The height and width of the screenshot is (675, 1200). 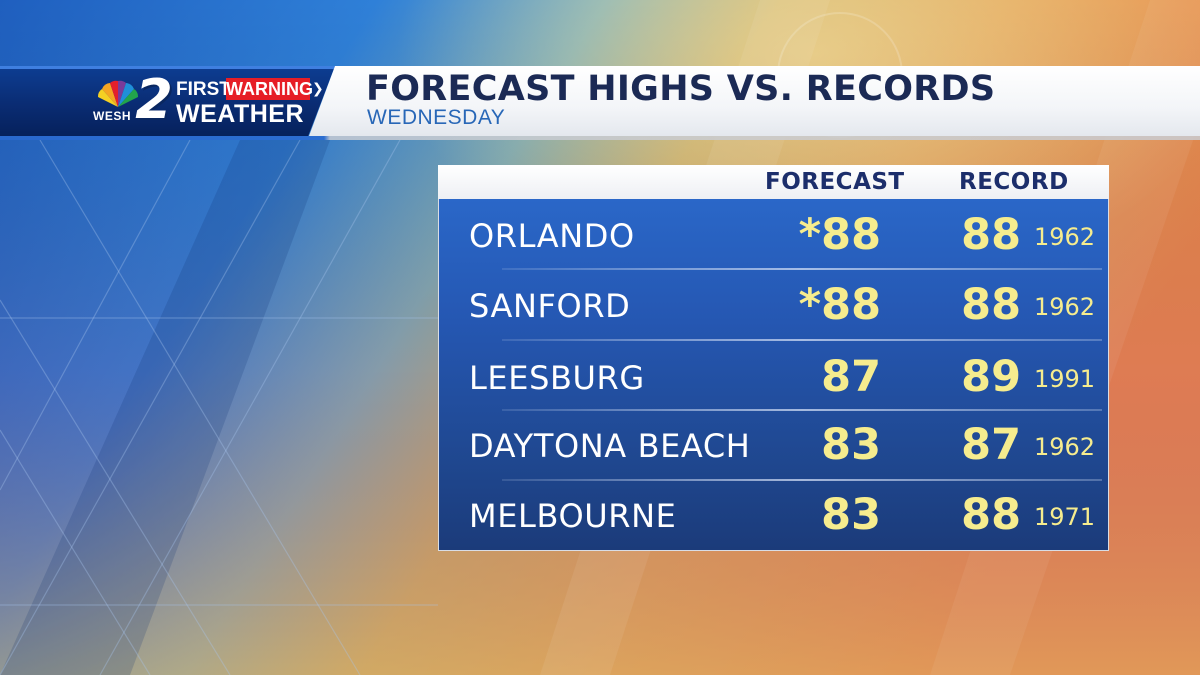 What do you see at coordinates (610, 446) in the screenshot?
I see `city-name: DAYTONA BEACH` at bounding box center [610, 446].